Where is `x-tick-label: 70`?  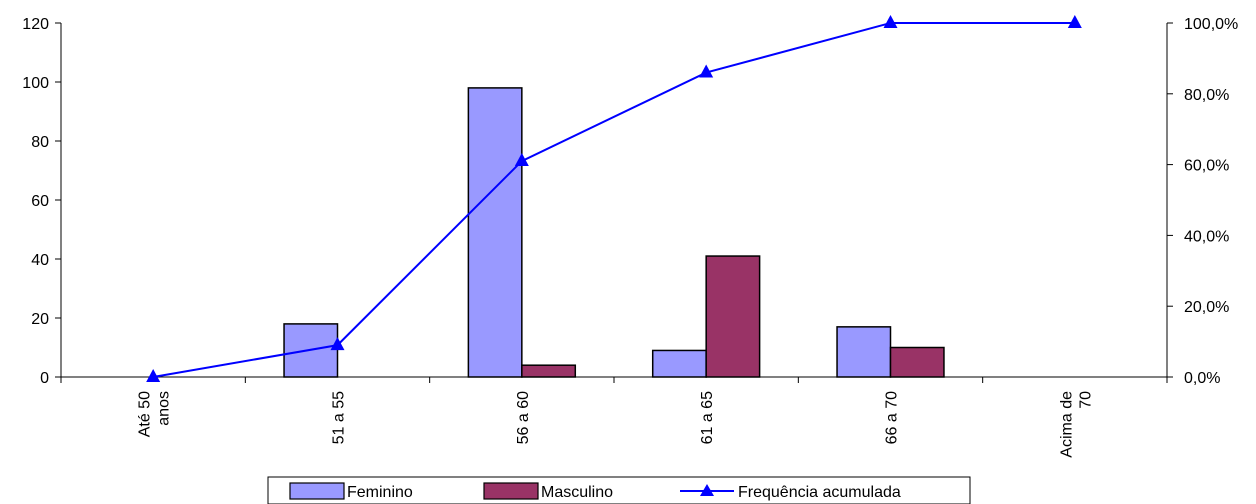
x-tick-label: 70 is located at coordinates (1085, 400).